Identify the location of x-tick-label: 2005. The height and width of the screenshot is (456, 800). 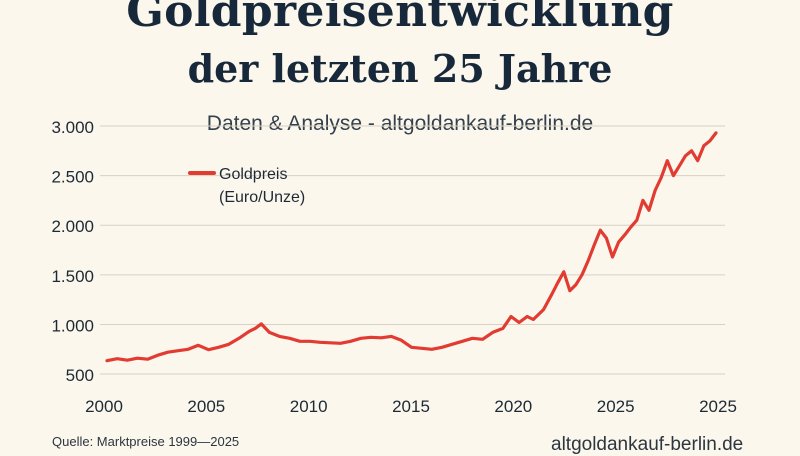
(206, 406).